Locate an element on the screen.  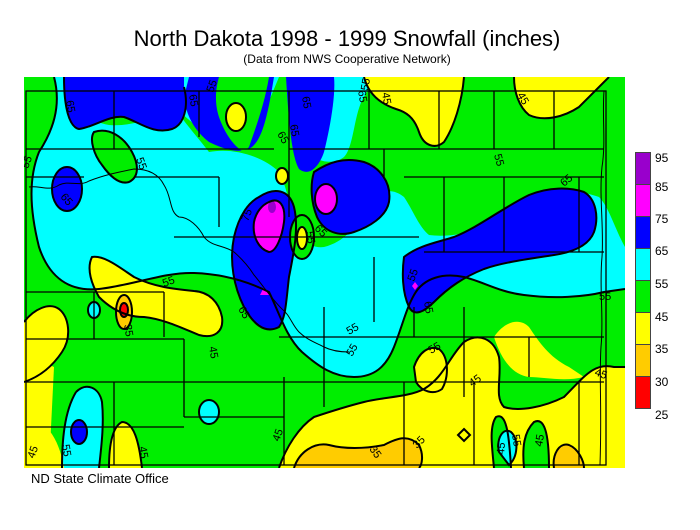
contour-fill-35-45-east-blob is located at coordinates (430, 370).